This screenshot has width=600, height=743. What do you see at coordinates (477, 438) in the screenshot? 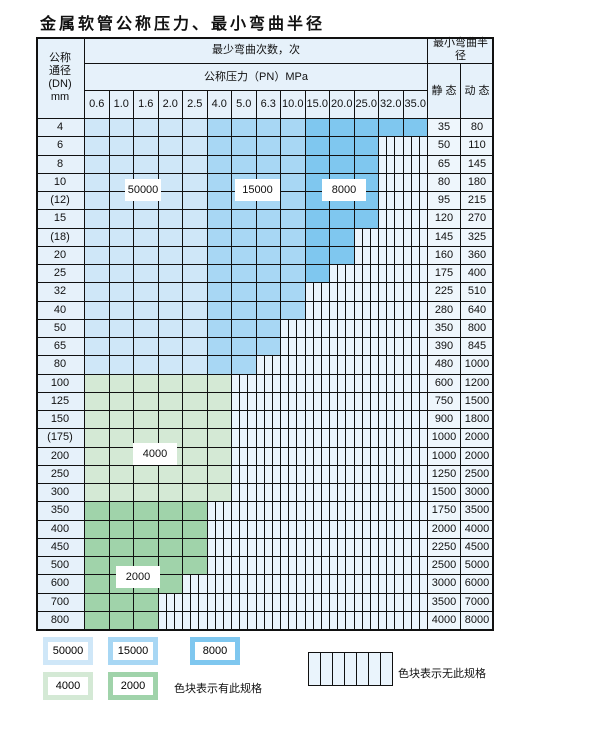
I see `dynamic-radius-cell: 2000` at bounding box center [477, 438].